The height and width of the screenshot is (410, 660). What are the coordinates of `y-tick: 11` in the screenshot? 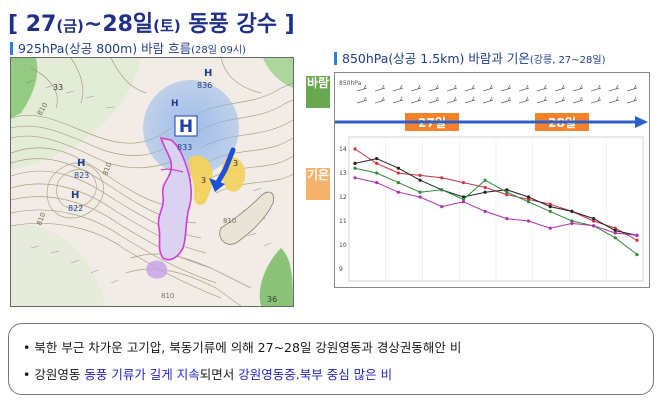 It's located at (343, 221).